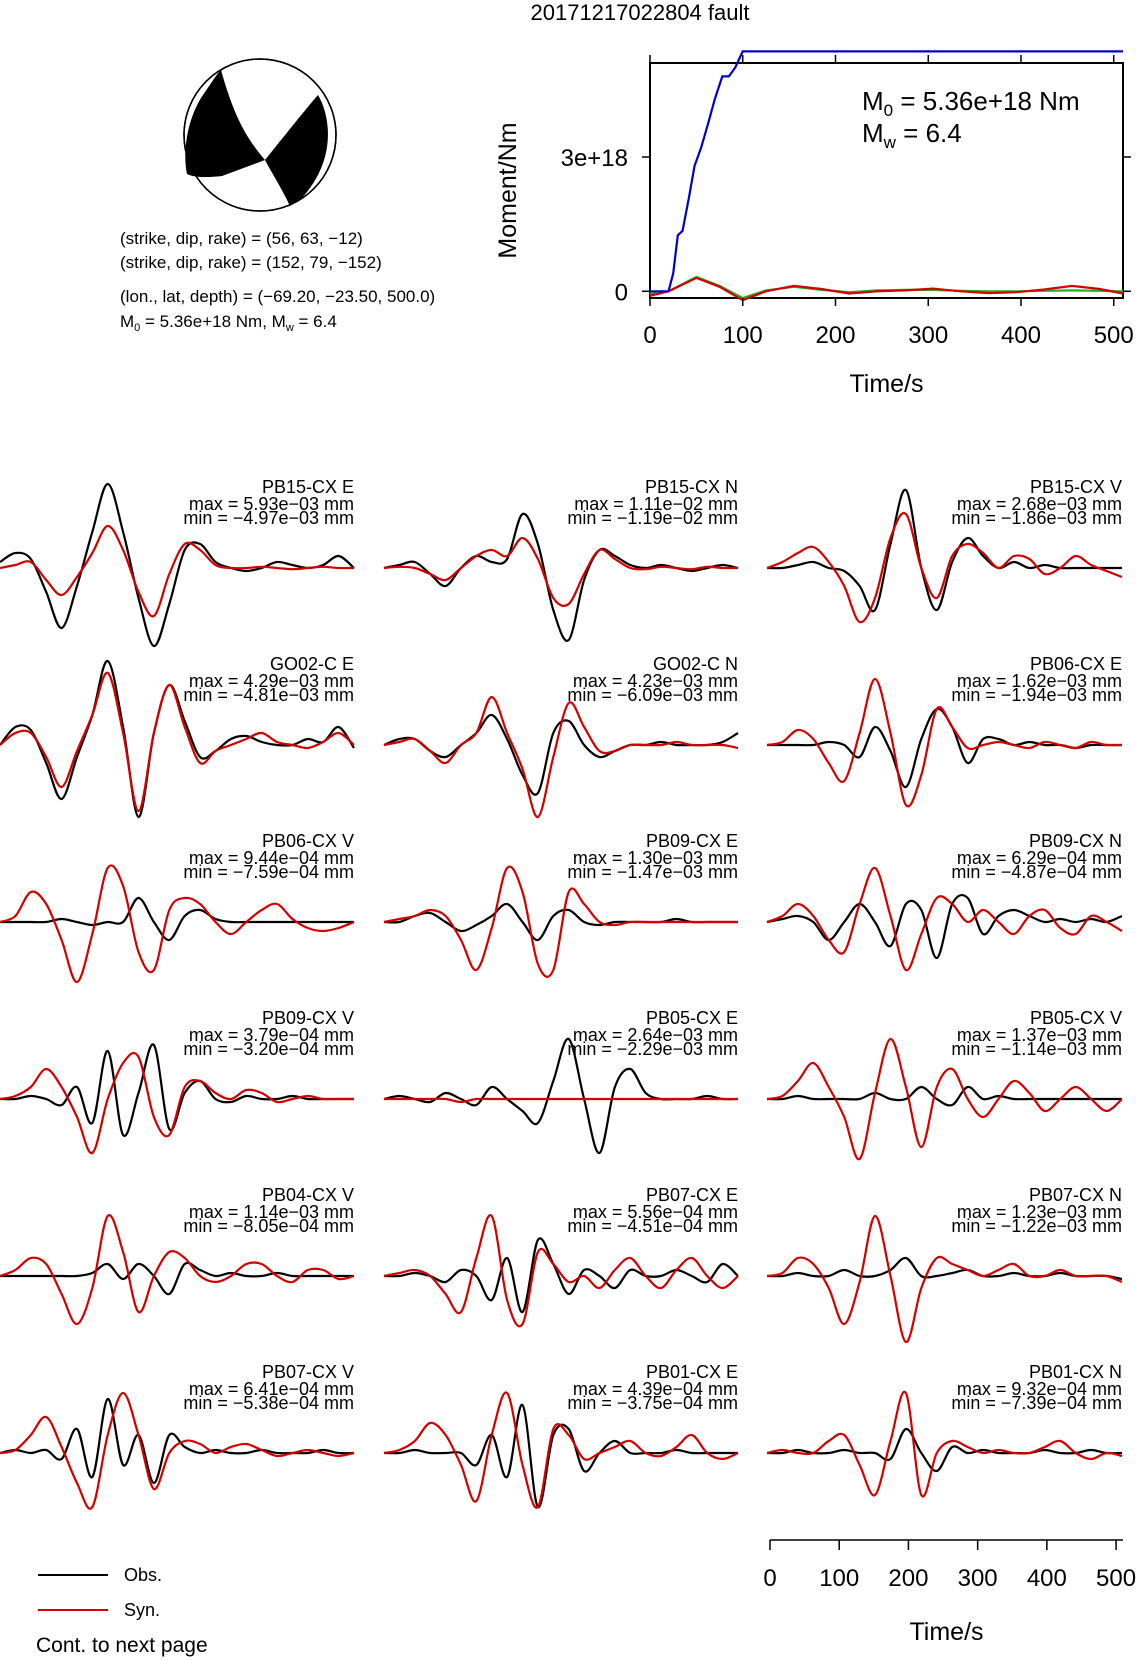  I want to click on min-amplitude-label: min = −2.29e−03 mm, so click(652, 1049).